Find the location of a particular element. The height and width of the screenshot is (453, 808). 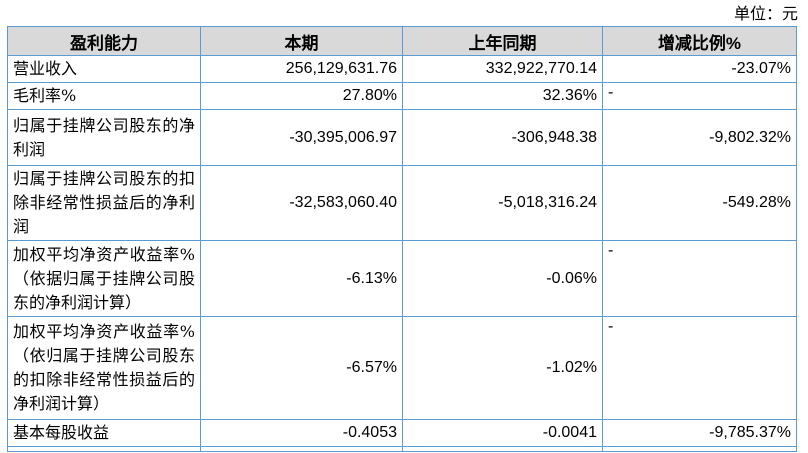

metric-label: 毛利率% is located at coordinates (104, 96).